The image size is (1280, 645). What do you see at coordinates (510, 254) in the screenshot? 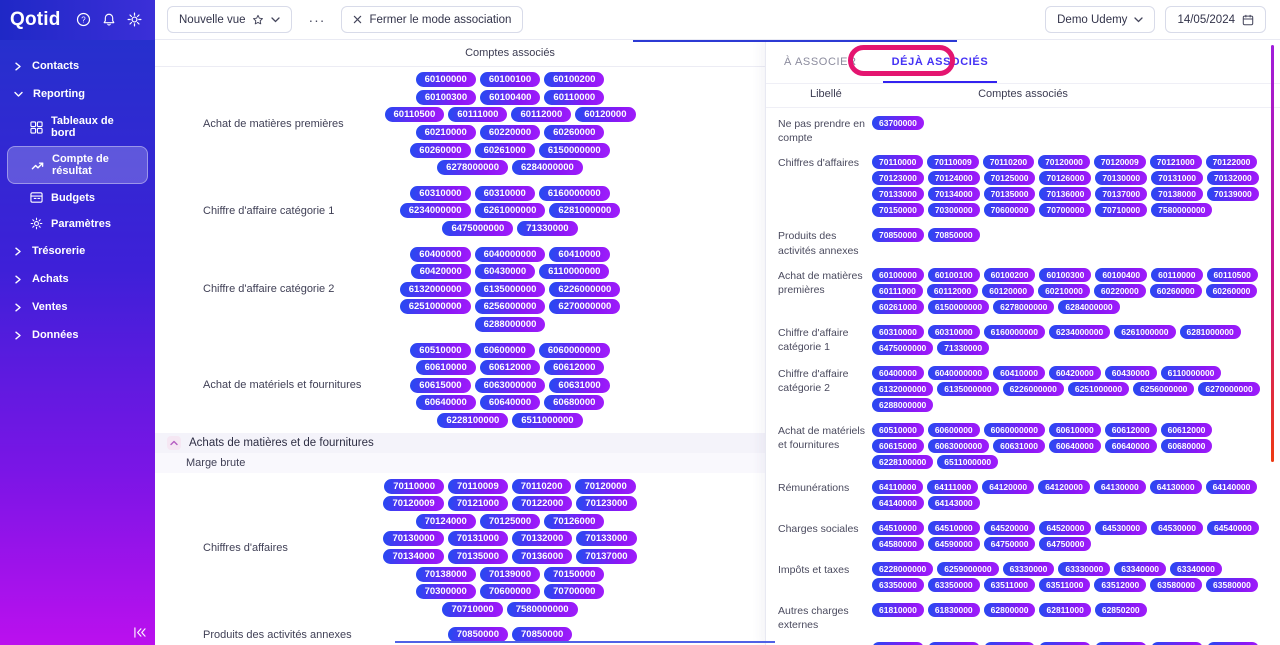
I see `account-chip: 6040000000` at bounding box center [510, 254].